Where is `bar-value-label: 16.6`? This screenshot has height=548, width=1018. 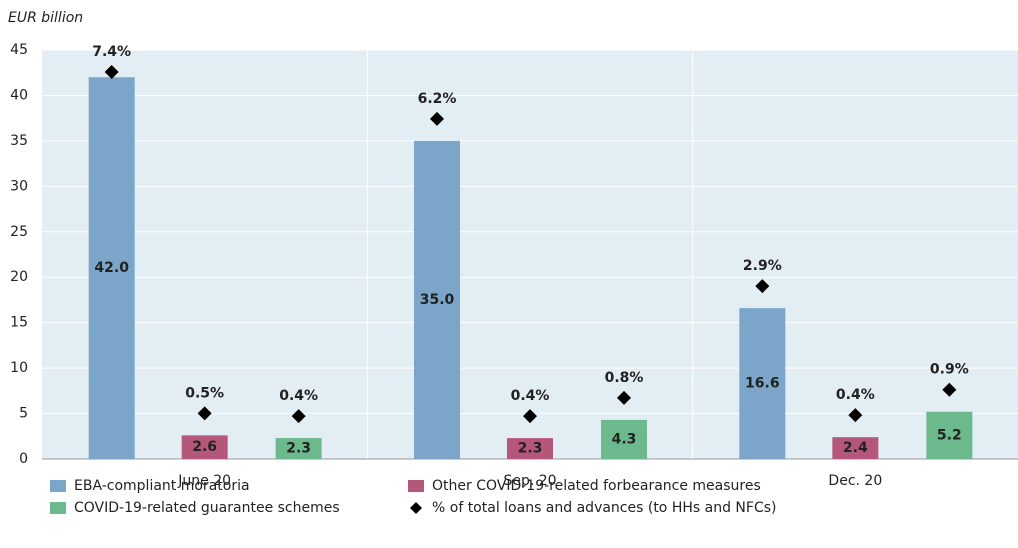 bar-value-label: 16.6 is located at coordinates (762, 384).